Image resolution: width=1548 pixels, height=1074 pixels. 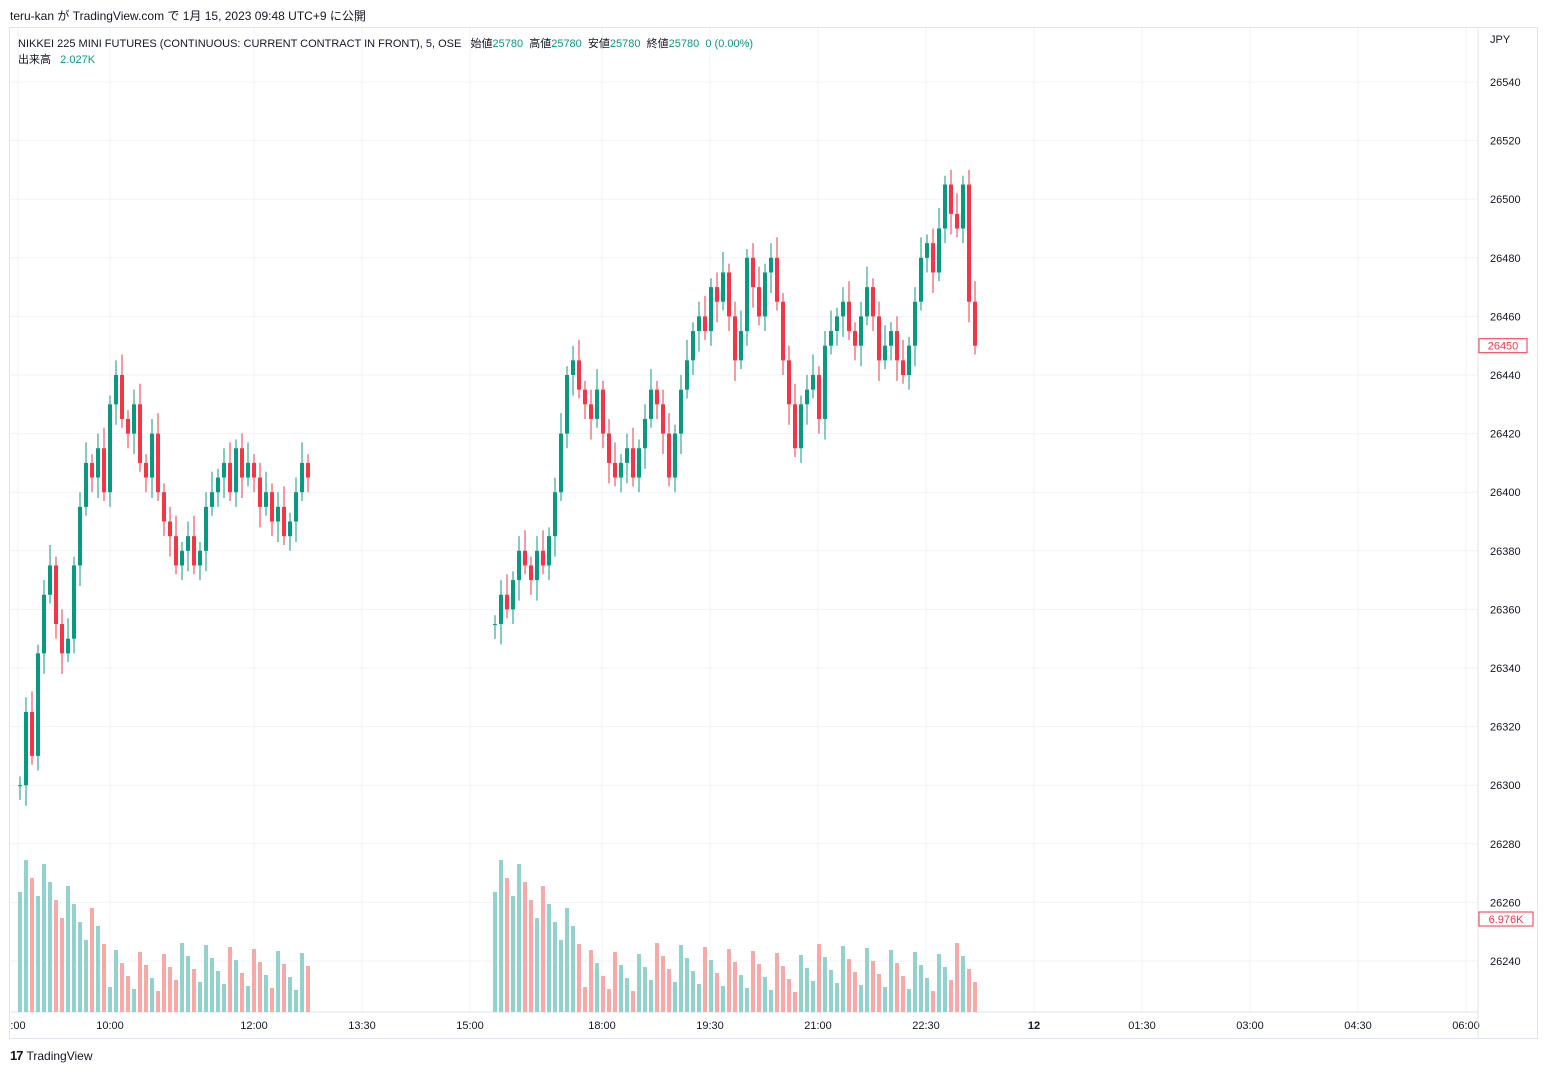 What do you see at coordinates (598, 44) in the screenshot?
I see `low-label: 安値` at bounding box center [598, 44].